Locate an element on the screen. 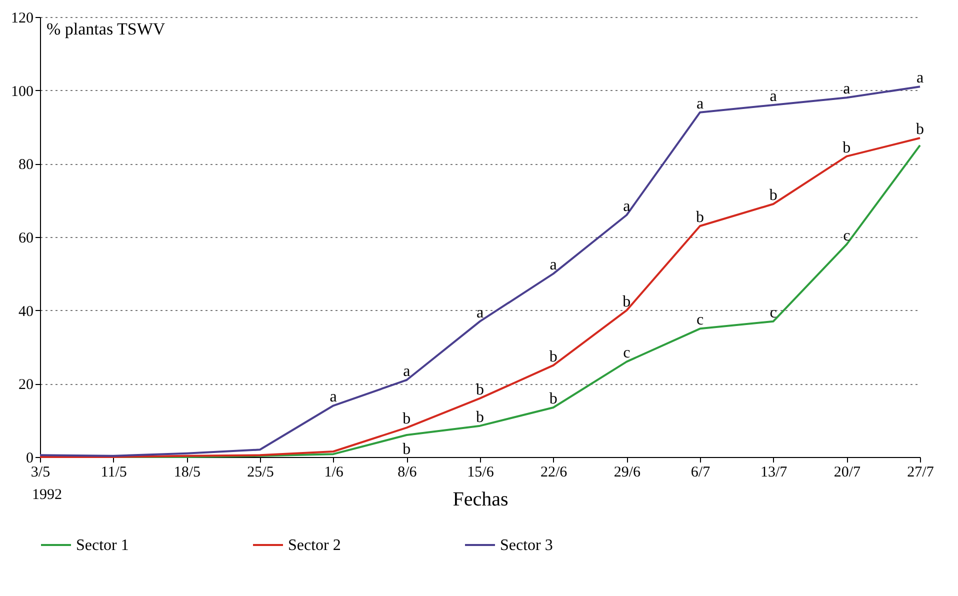 This screenshot has height=596, width=958. y-tick-label: 120 is located at coordinates (22, 18).